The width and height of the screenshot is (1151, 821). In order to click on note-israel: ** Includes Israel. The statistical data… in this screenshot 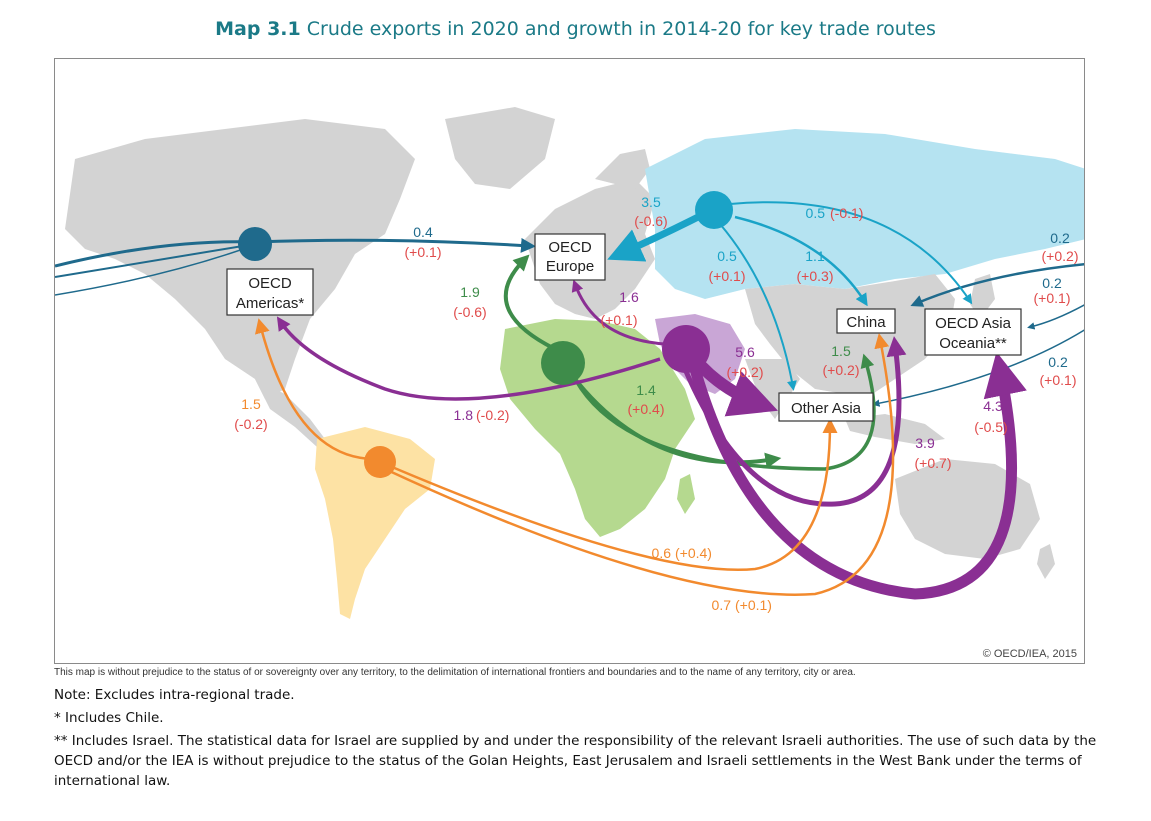, I will do `click(575, 761)`.